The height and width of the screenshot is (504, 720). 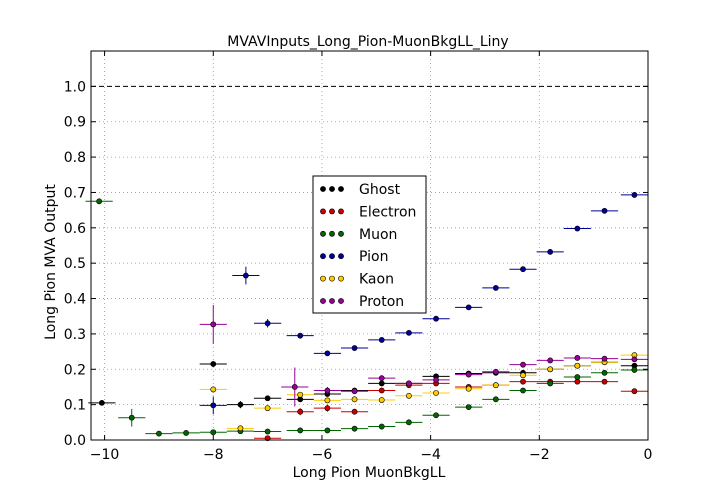 I want to click on y-axis-label: Long Pion MVA Output, so click(x=51, y=262).